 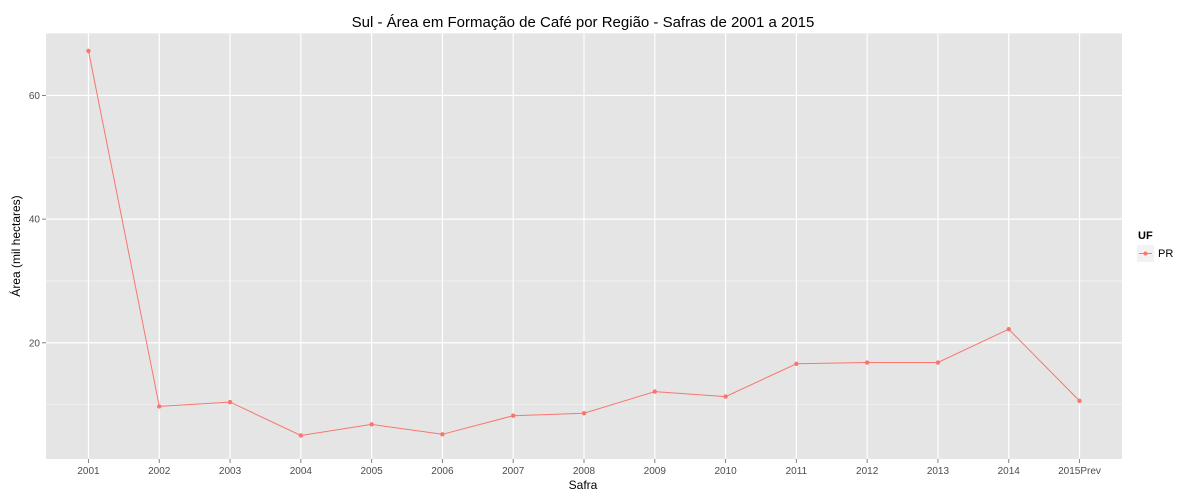 I want to click on x-tick-label: 2008, so click(x=584, y=471).